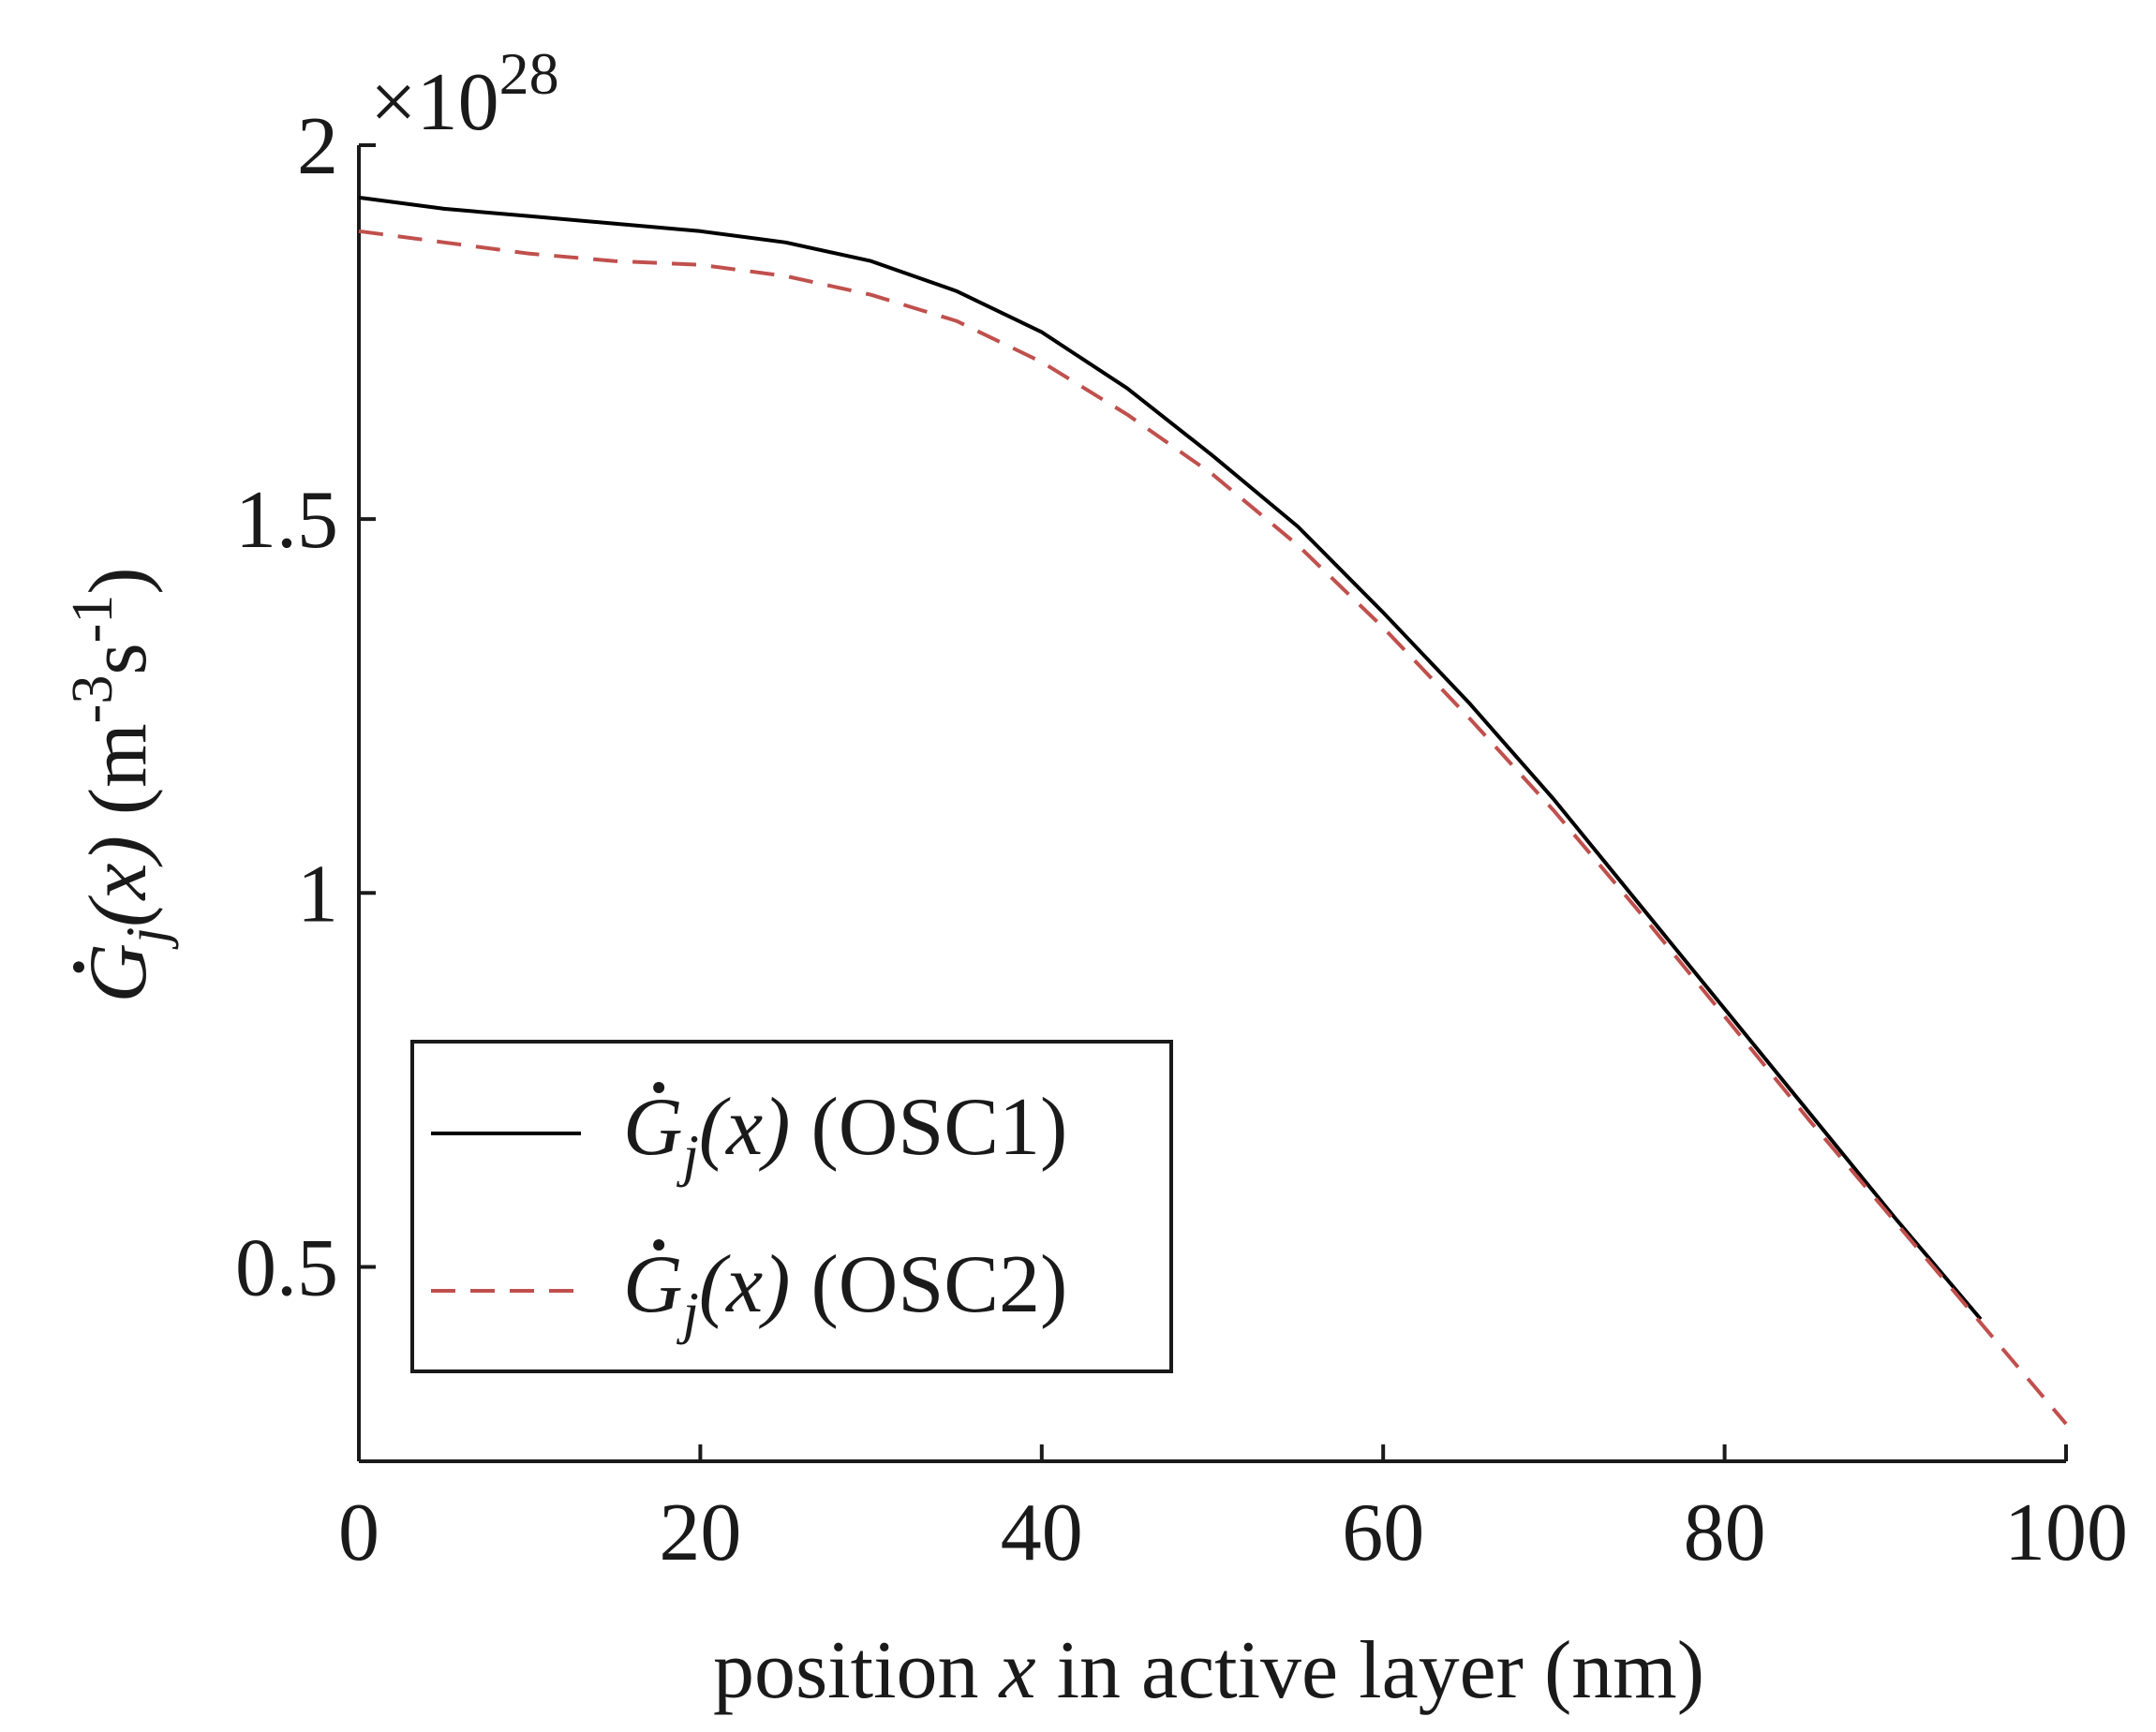  I want to click on legend-osc1-argument: (x), so click(745, 1128).